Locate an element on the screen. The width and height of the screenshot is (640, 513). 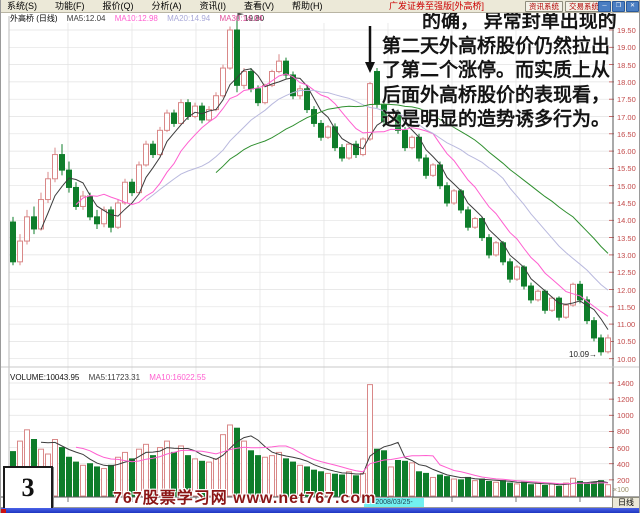
menu-system: 系统(S) is located at coordinates (22, 6).